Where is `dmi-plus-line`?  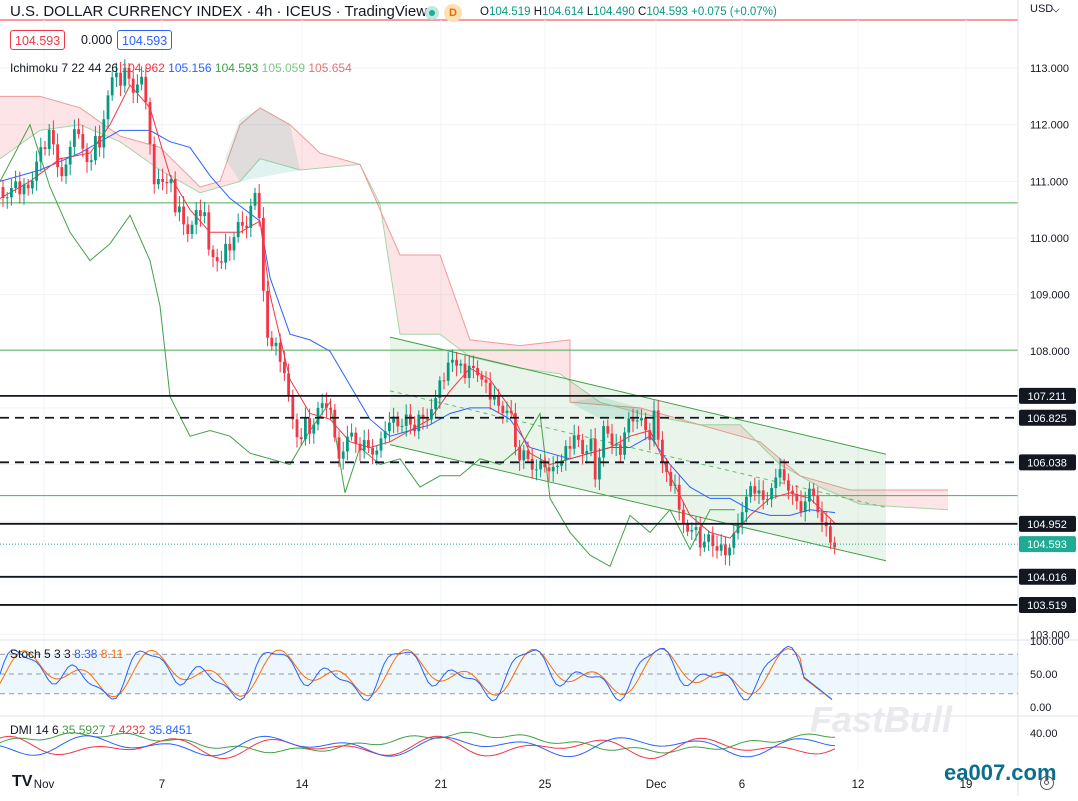 dmi-plus-line is located at coordinates (418, 746).